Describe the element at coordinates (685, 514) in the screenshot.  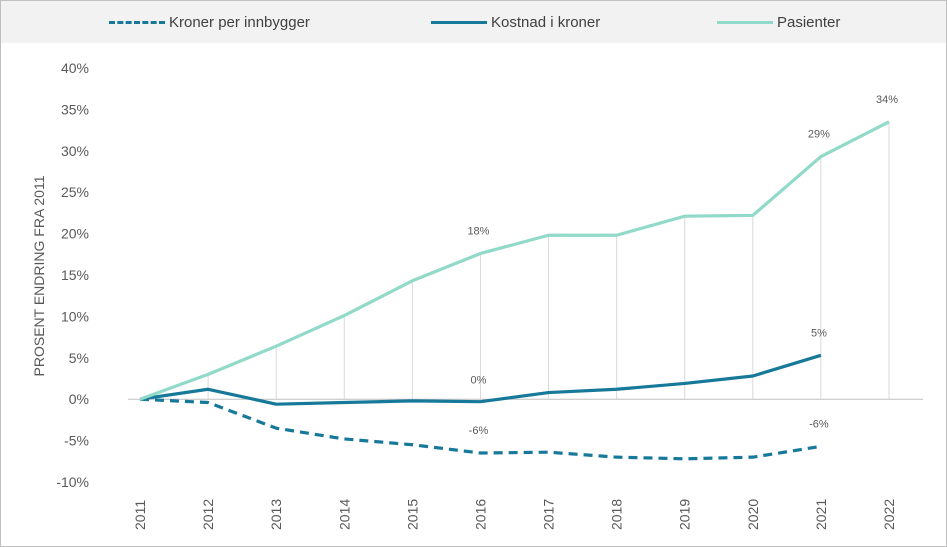
I see `x-tick-label: 2019` at that location.